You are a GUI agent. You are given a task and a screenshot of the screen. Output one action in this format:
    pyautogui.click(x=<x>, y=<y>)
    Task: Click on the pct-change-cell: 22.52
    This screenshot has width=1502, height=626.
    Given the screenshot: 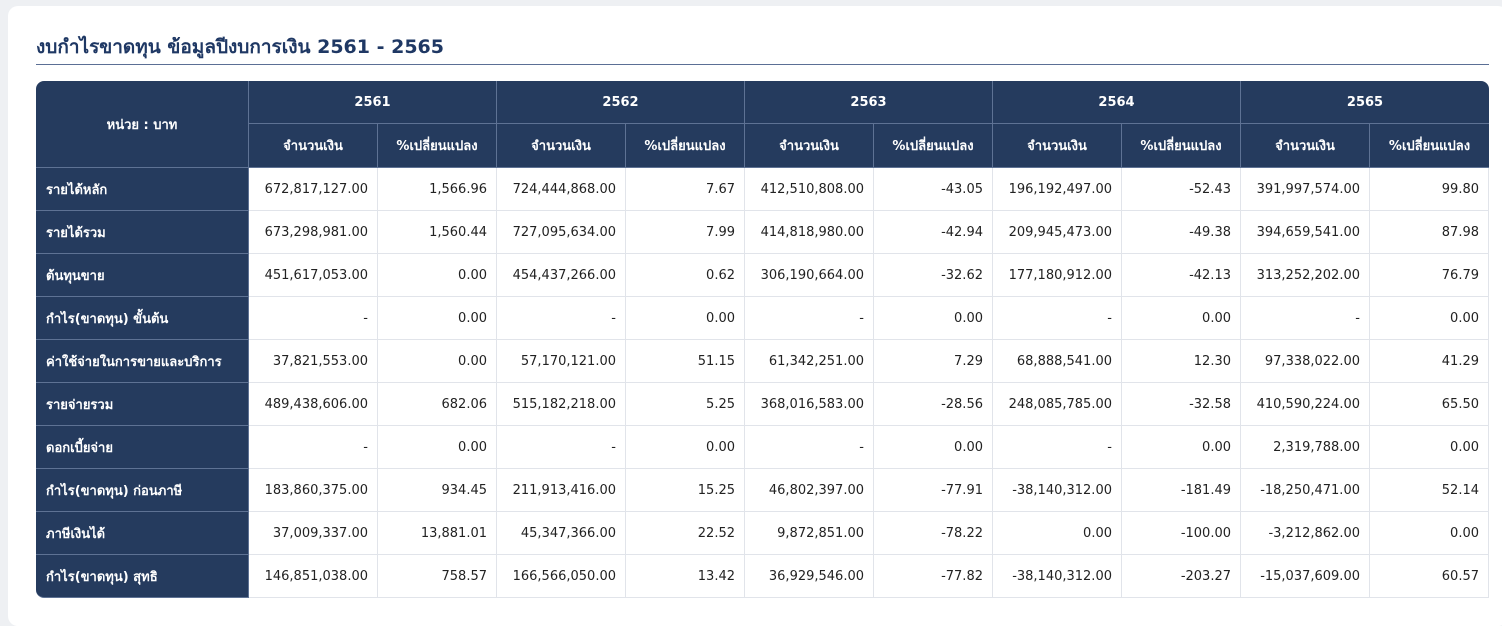 What is the action you would take?
    pyautogui.click(x=685, y=533)
    